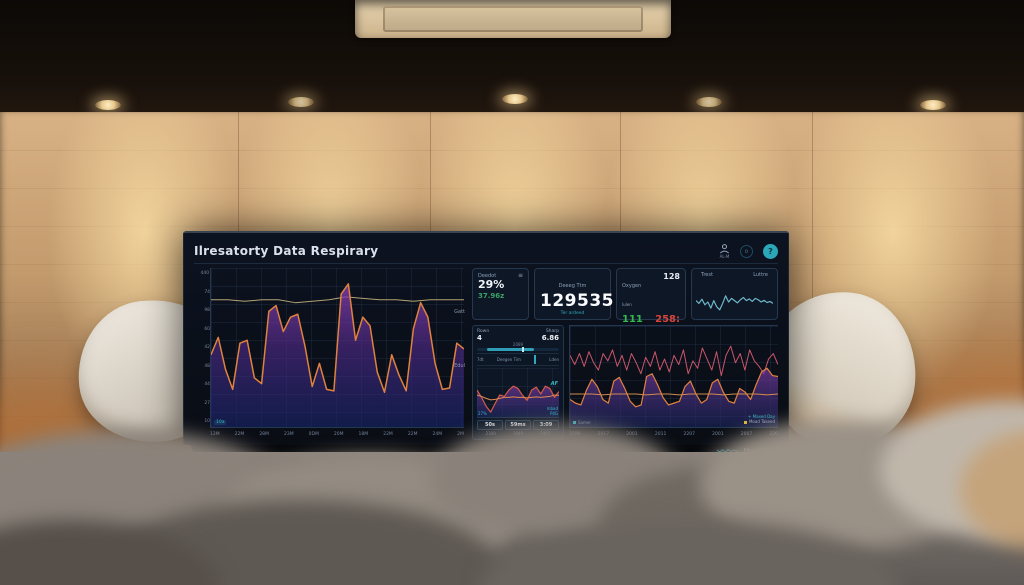  I want to click on status-ring-button: o, so click(746, 251).